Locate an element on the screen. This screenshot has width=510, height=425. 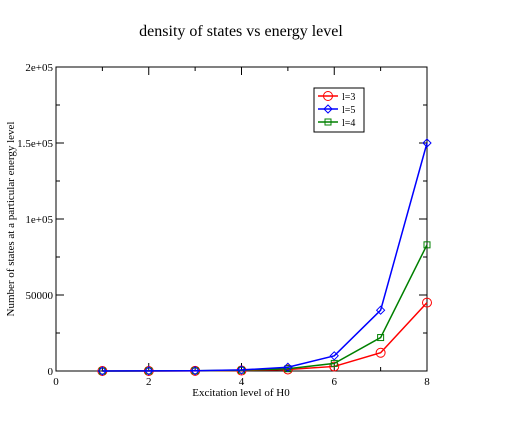
y-tick-label: 1e+05 is located at coordinates (39, 220).